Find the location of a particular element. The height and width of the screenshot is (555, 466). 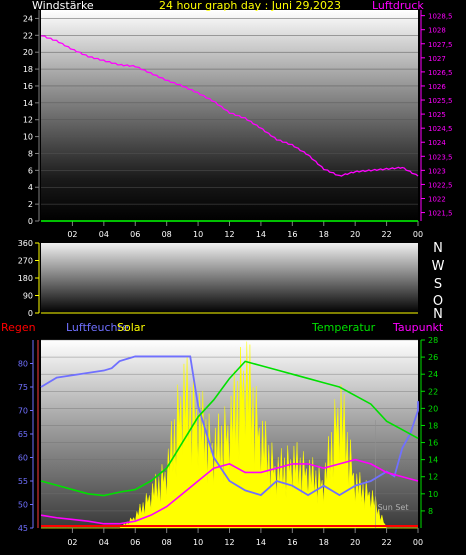

wind-tick-label: 6 is located at coordinates (30, 170).